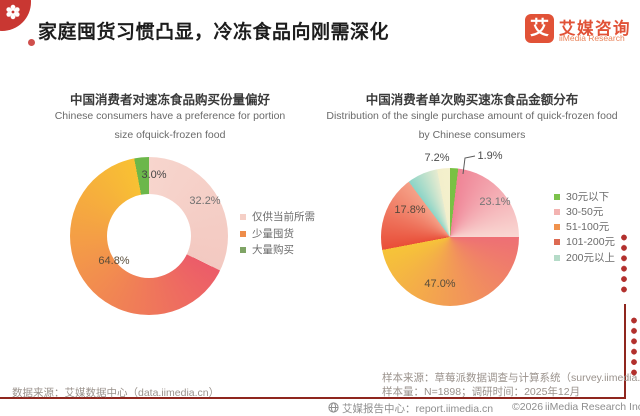 The height and width of the screenshot is (416, 640). I want to click on decor-dot, so click(31, 42).